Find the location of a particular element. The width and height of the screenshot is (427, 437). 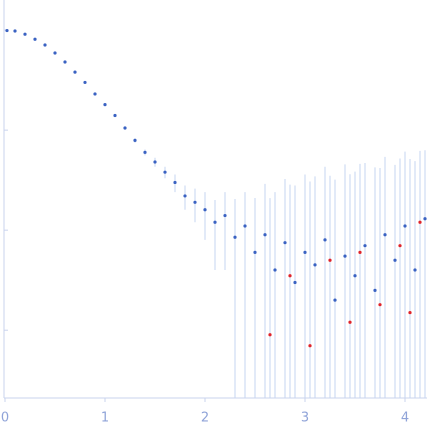

x-tick-label: 2 is located at coordinates (205, 418).